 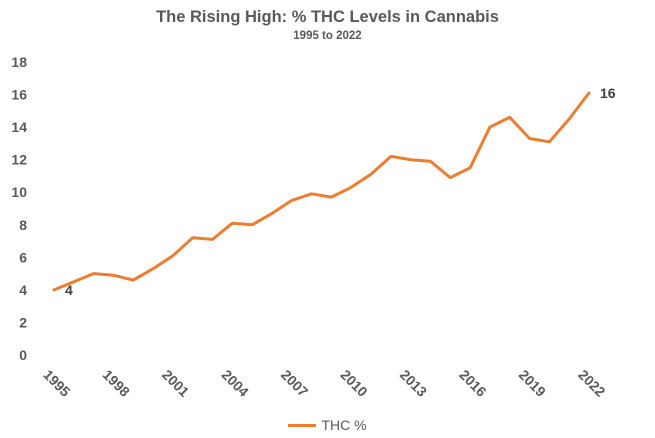 What do you see at coordinates (302, 425) in the screenshot?
I see `legend-swatch` at bounding box center [302, 425].